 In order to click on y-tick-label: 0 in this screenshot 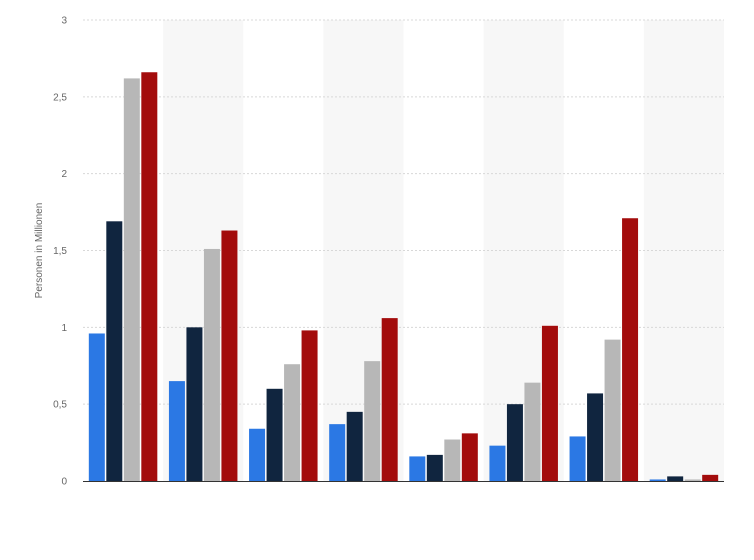, I will do `click(64, 482)`.